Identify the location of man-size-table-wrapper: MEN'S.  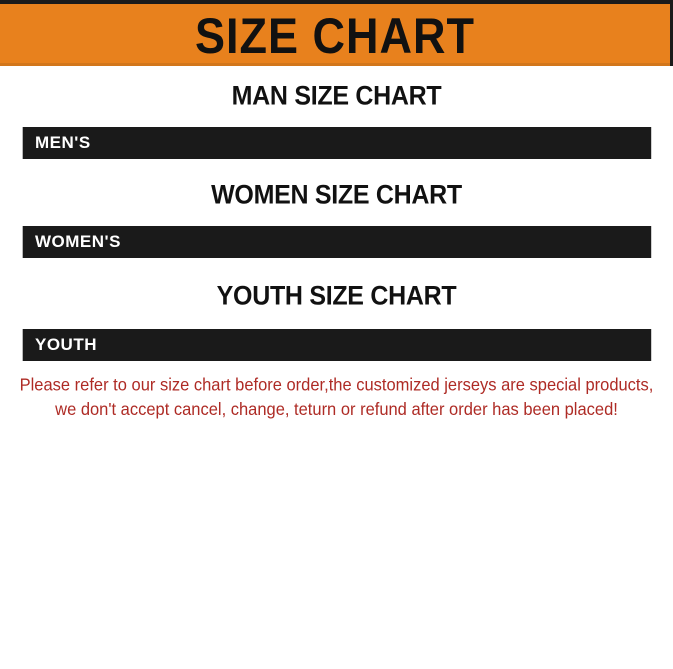
(337, 143).